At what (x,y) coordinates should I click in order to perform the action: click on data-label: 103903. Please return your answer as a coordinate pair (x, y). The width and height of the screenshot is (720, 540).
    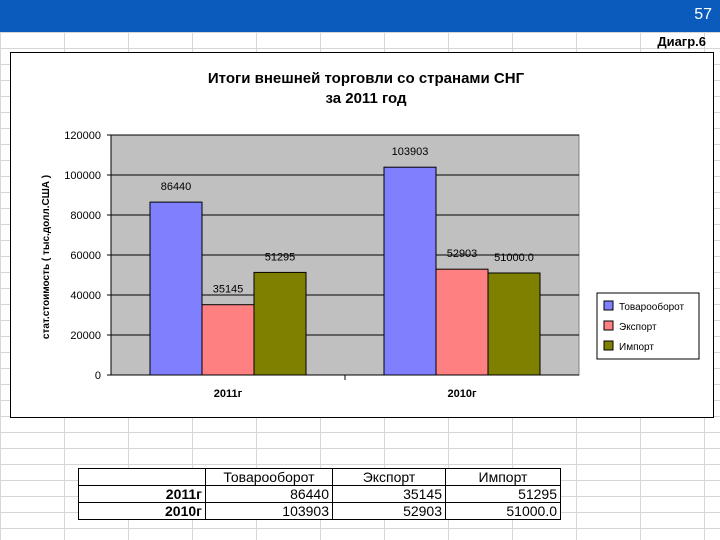
    Looking at the image, I should click on (410, 152).